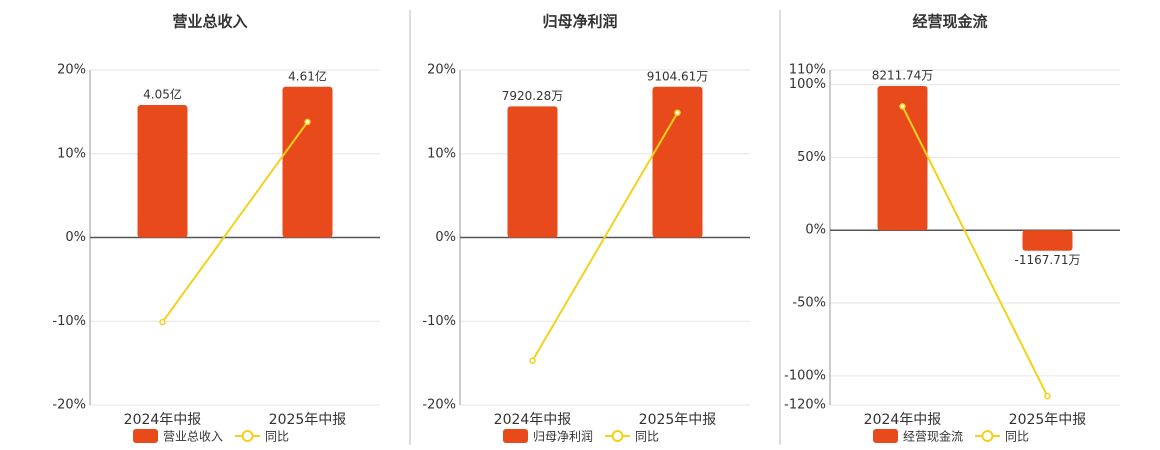 This screenshot has height=450, width=1160. I want to click on chart-title: 营业总收入, so click(209, 22).